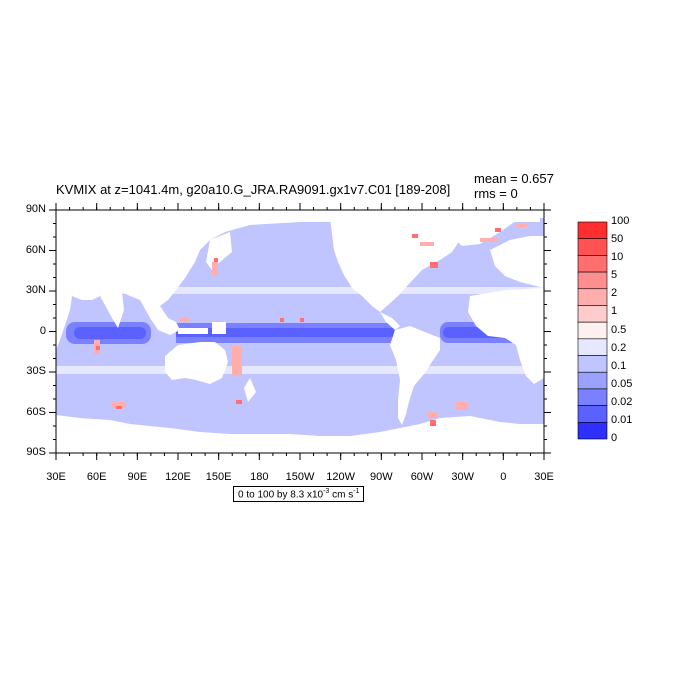 Image resolution: width=675 pixels, height=675 pixels. What do you see at coordinates (300, 370) in the screenshot?
I see `band-30s` at bounding box center [300, 370].